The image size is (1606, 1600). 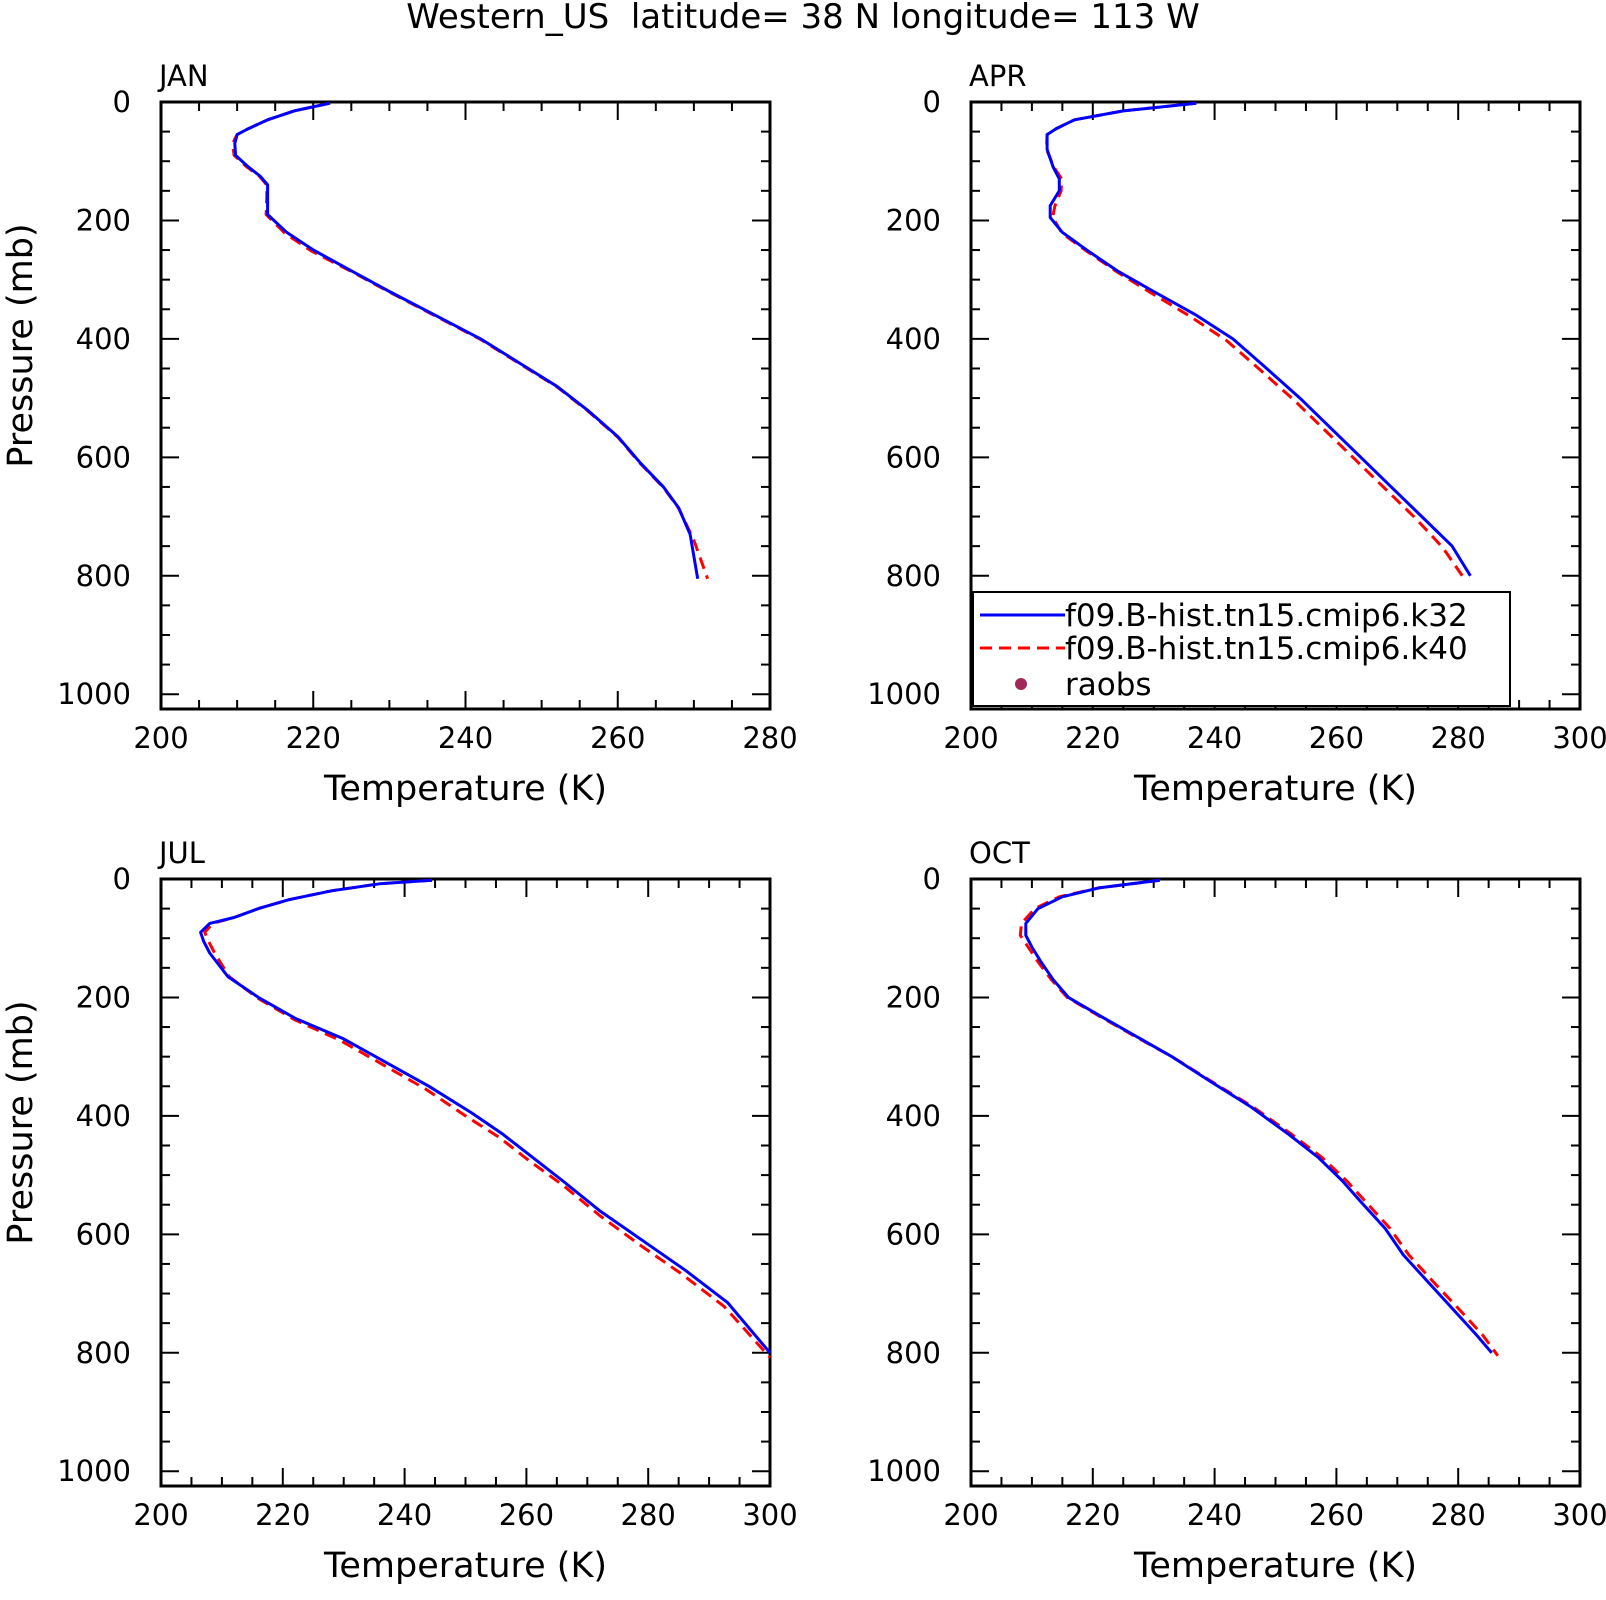 I want to click on panel-label: JUL, so click(x=181, y=853).